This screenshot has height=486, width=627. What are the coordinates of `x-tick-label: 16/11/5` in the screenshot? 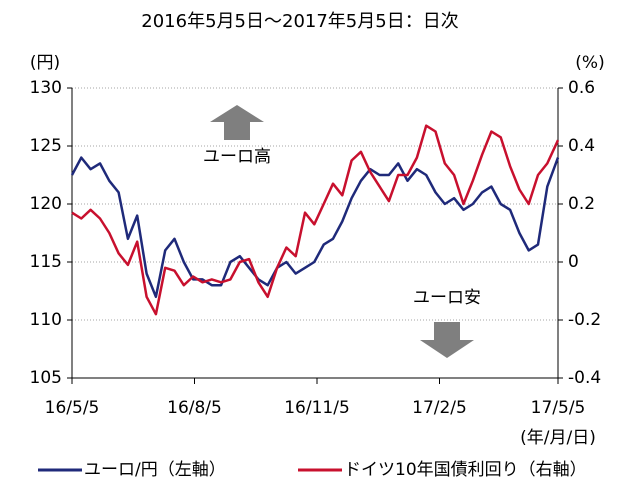 It's located at (317, 408).